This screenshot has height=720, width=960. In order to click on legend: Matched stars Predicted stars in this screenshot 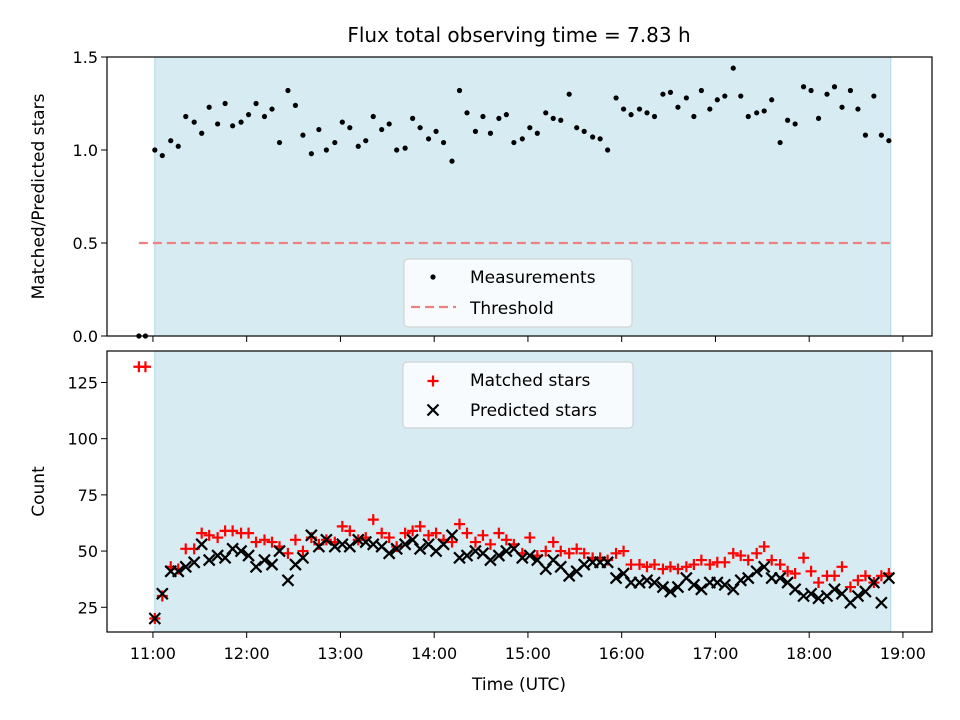, I will do `click(518, 395)`.